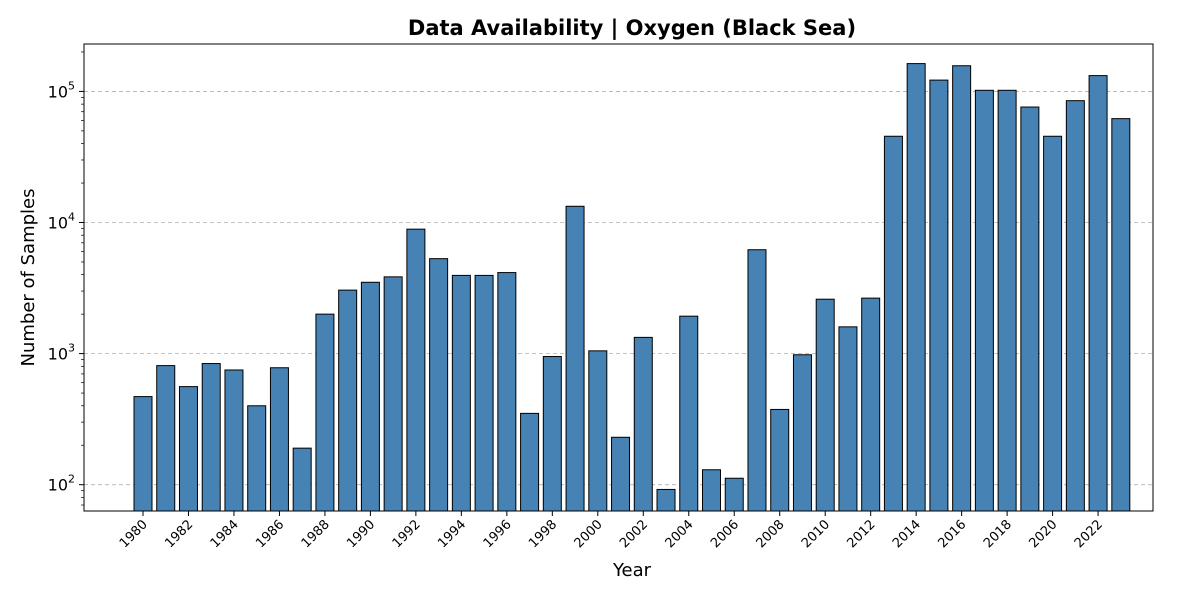 The image size is (1200, 600). I want to click on bar-1987, so click(302, 479).